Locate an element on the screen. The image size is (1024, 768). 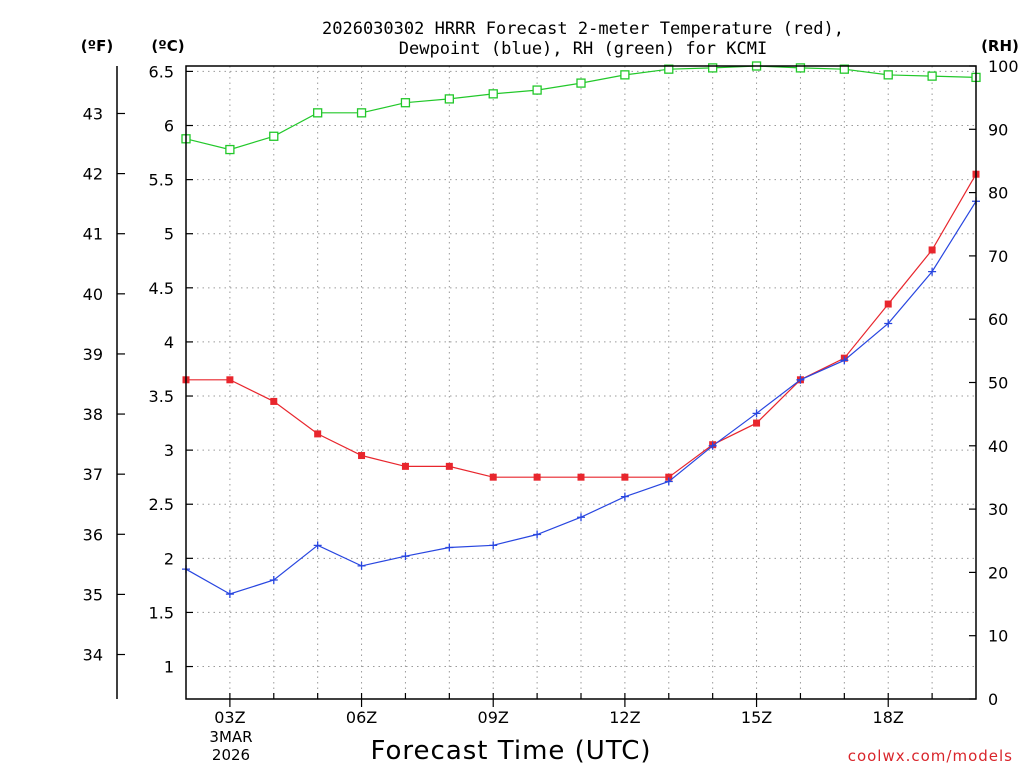
chart-title-line2: Dewpoint (blue), RH (green) for KCMI is located at coordinates (583, 49).